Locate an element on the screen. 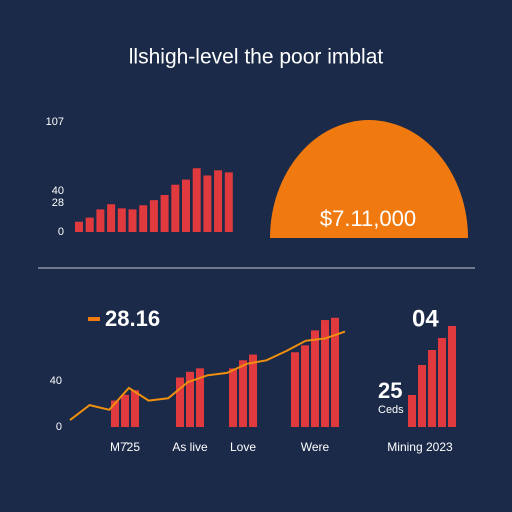 This screenshot has height=512, width=512. x-label: Mining 2023 is located at coordinates (420, 447).